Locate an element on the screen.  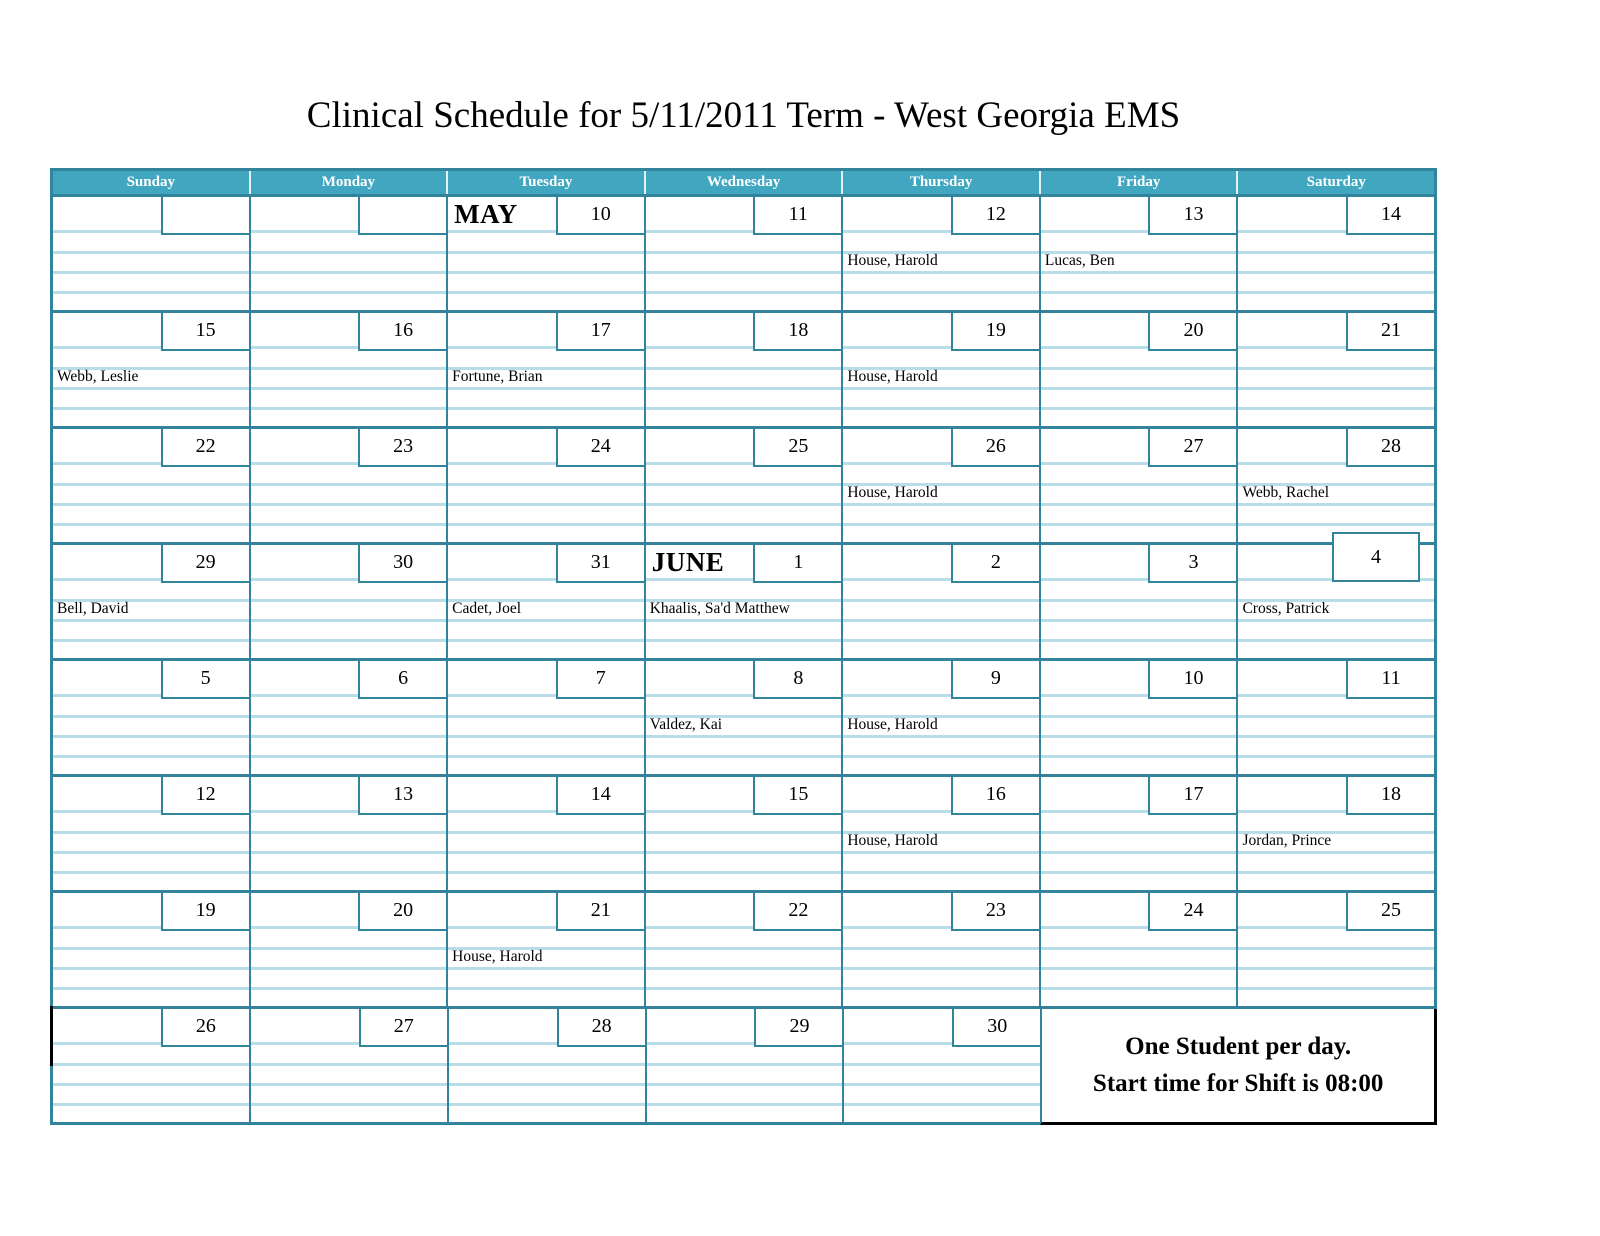
note-line-2: Start time for Shift is 08:00 is located at coordinates (1238, 1083).